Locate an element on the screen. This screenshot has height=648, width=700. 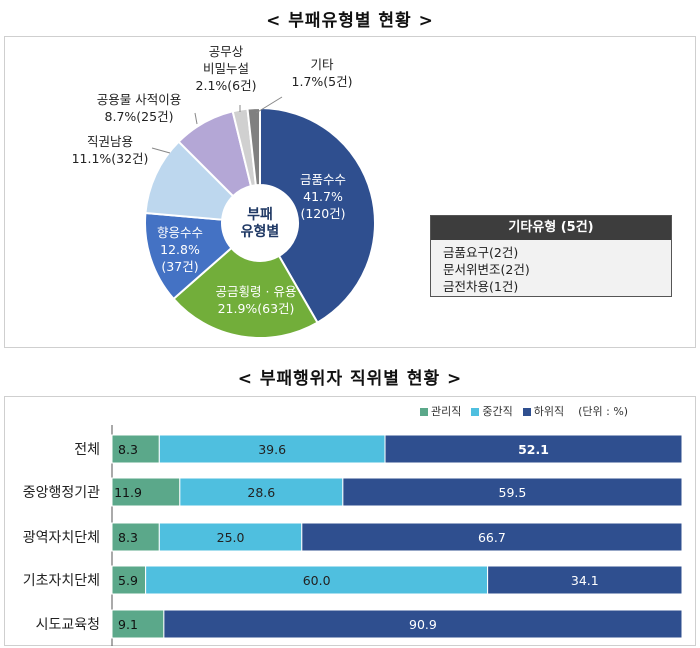
bar-value-label: 28.6 is located at coordinates (261, 492).